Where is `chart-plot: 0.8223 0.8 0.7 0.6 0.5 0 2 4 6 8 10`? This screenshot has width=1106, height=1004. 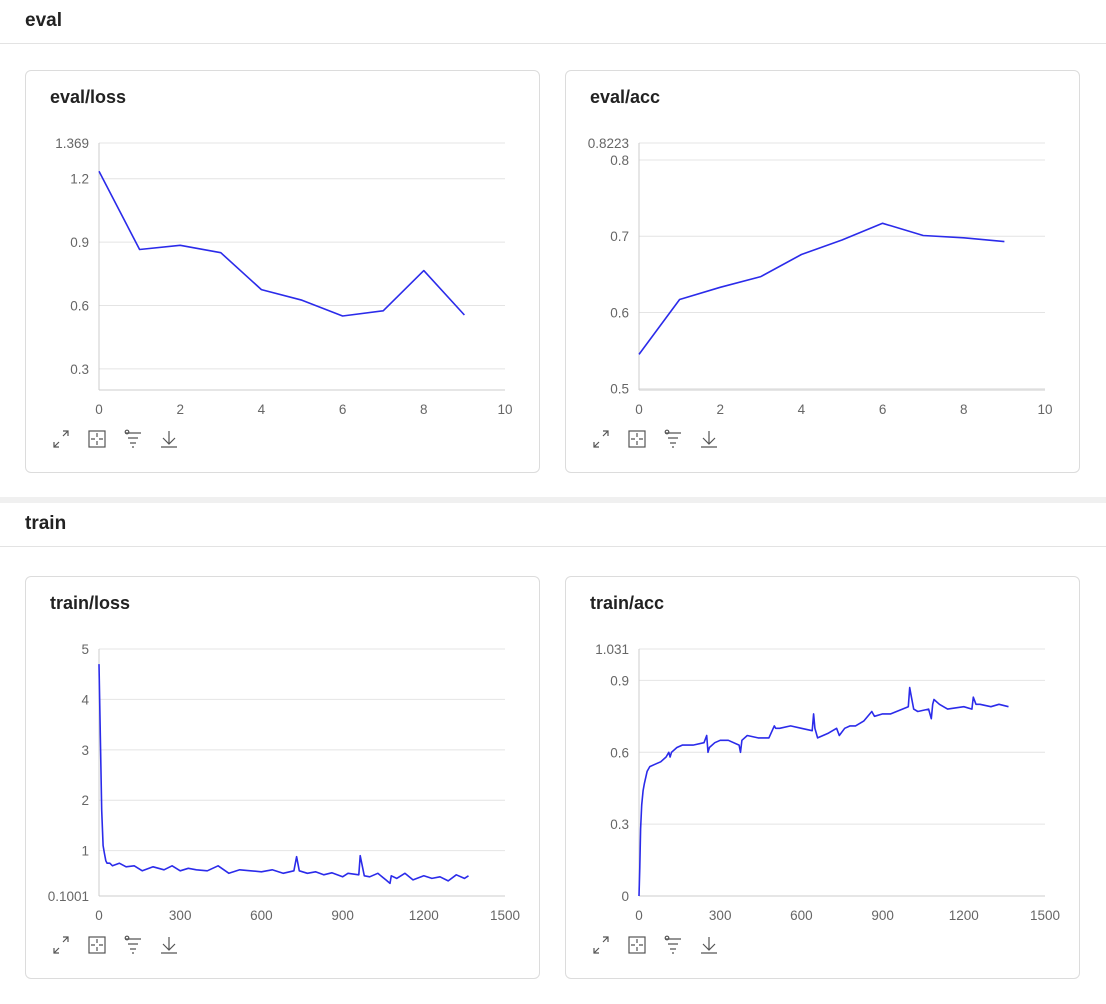 chart-plot: 0.8223 0.8 0.7 0.6 0.5 0 2 4 6 8 10 is located at coordinates (820, 276).